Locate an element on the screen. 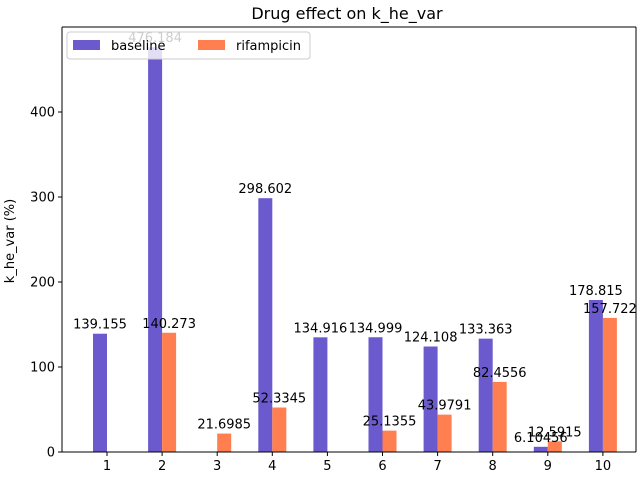  data-label-baseline-1: 139.155 is located at coordinates (100, 325).